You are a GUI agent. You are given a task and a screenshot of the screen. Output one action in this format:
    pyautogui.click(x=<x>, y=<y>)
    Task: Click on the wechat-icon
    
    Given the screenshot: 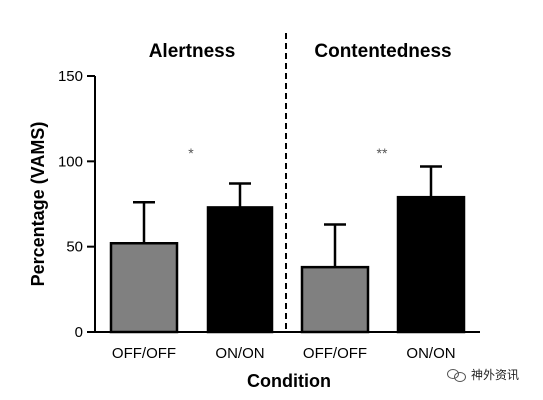 What is the action you would take?
    pyautogui.click(x=457, y=375)
    